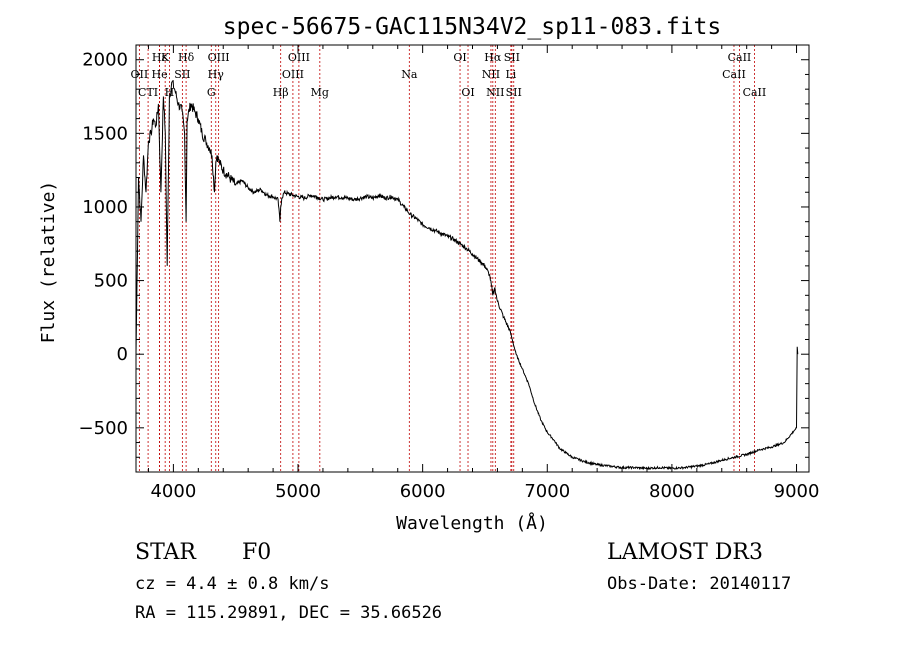 The height and width of the screenshot is (649, 900). I want to click on line-label-6: Hδ, so click(186, 57).